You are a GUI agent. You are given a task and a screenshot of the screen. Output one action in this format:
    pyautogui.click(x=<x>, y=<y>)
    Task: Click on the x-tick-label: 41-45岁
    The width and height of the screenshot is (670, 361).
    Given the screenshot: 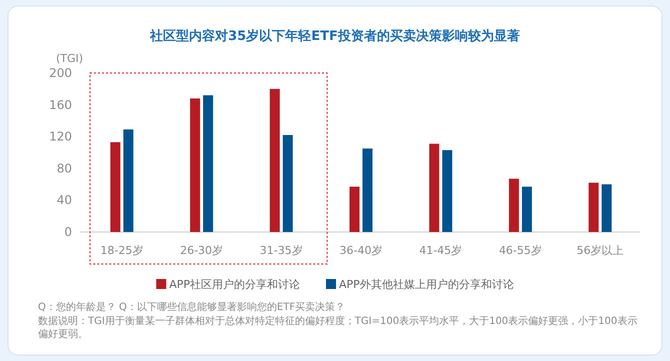 What is the action you would take?
    pyautogui.click(x=440, y=250)
    